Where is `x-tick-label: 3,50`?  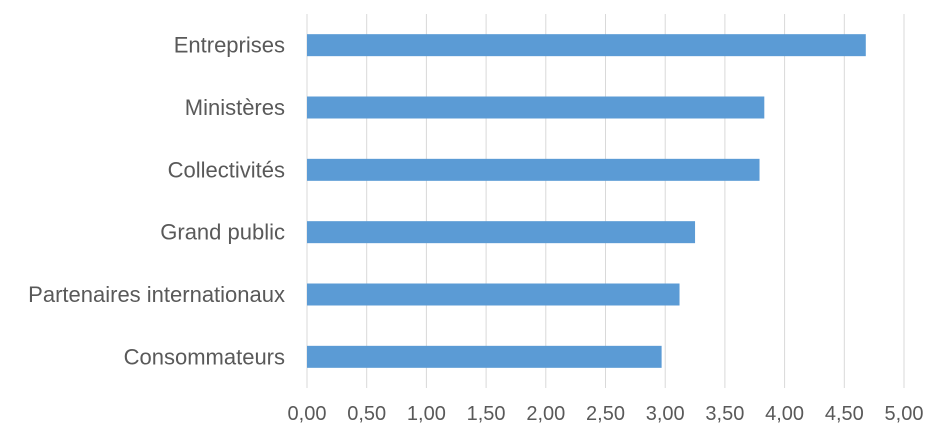
x-tick-label: 3,50 is located at coordinates (724, 414).